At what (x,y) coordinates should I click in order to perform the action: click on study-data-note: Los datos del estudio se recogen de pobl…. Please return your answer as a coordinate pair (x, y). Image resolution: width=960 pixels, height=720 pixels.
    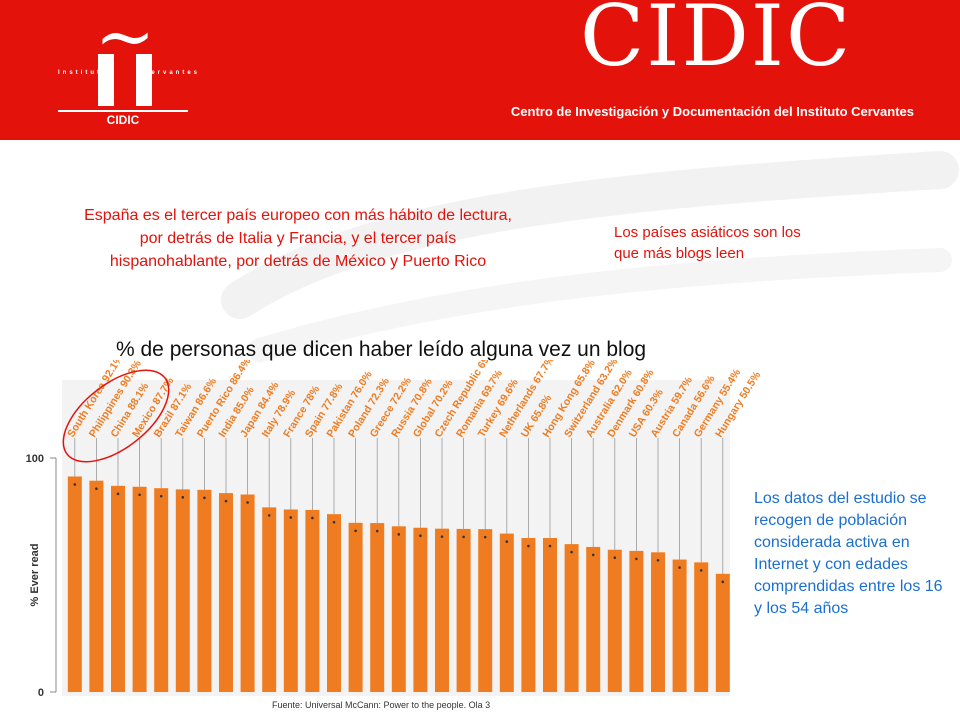
    Looking at the image, I should click on (848, 553).